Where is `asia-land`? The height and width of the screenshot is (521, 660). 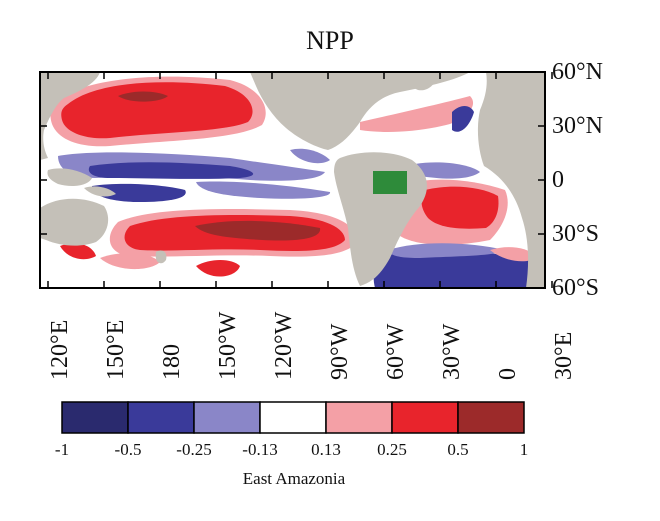 asia-land is located at coordinates (70, 116).